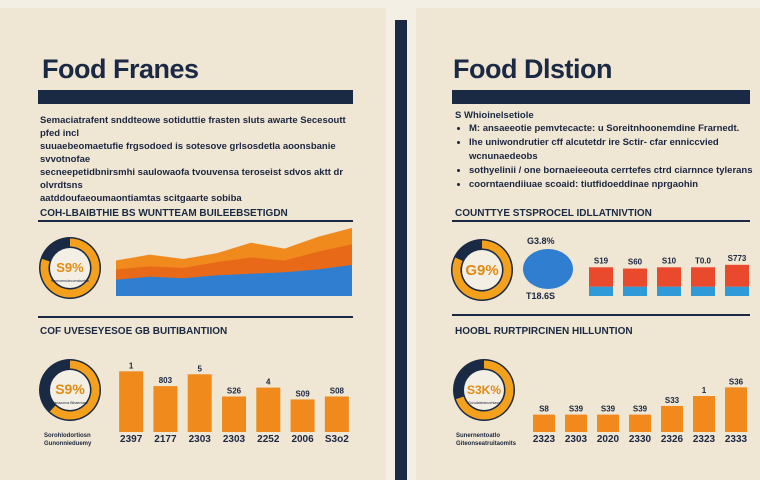 This screenshot has width=760, height=480. What do you see at coordinates (302, 393) in the screenshot?
I see `bar-value-label: S09` at bounding box center [302, 393].